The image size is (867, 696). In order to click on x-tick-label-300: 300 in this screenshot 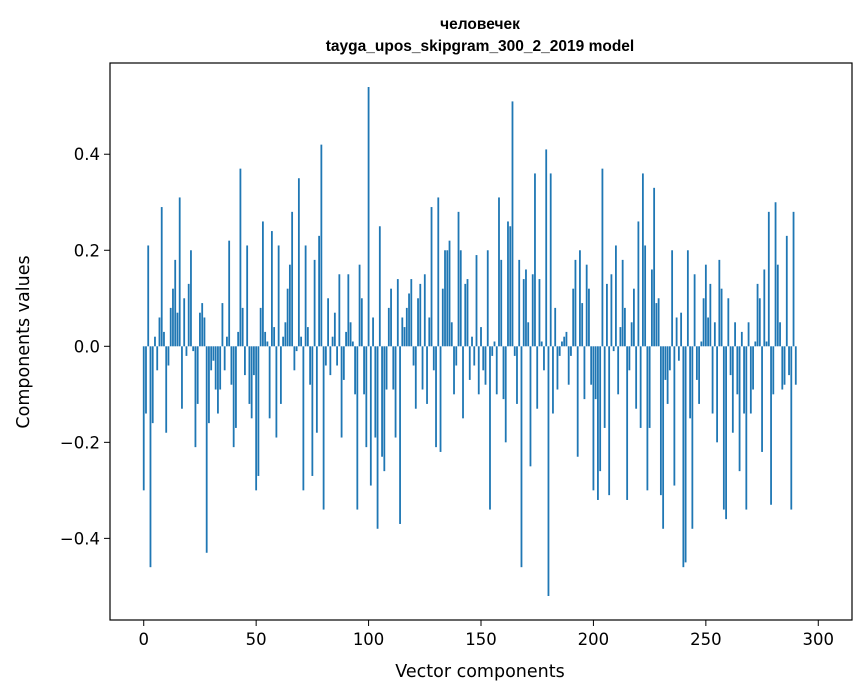, I will do `click(819, 639)`.